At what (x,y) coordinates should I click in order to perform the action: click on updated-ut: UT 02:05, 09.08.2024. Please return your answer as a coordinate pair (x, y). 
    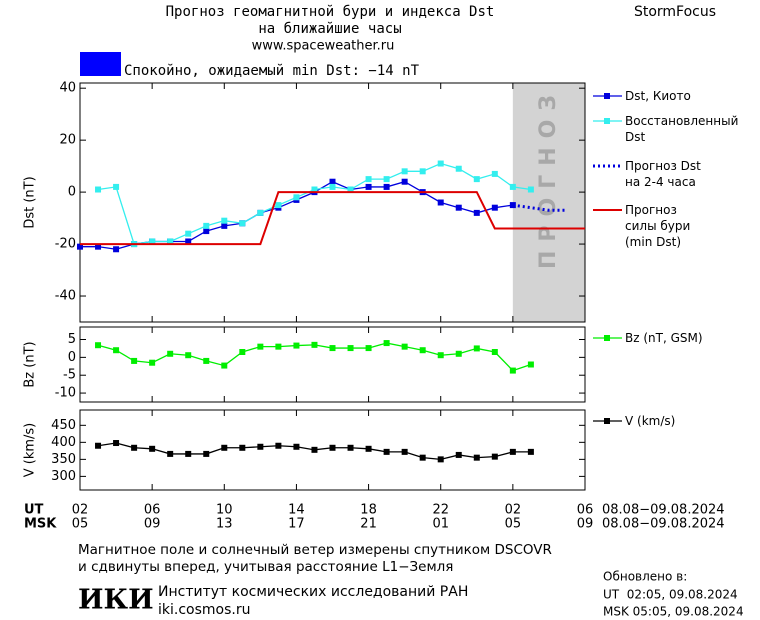
    Looking at the image, I should click on (670, 595).